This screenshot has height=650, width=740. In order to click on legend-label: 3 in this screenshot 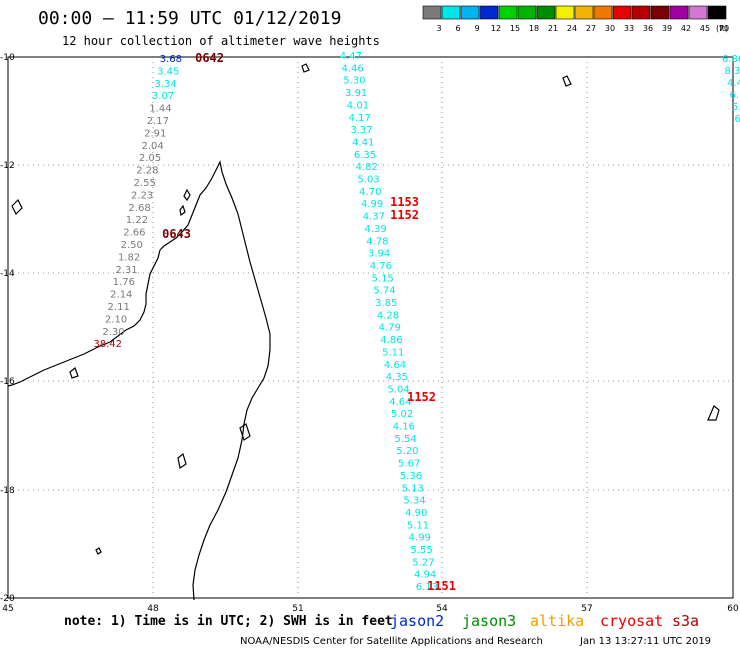, I will do `click(438, 28)`.